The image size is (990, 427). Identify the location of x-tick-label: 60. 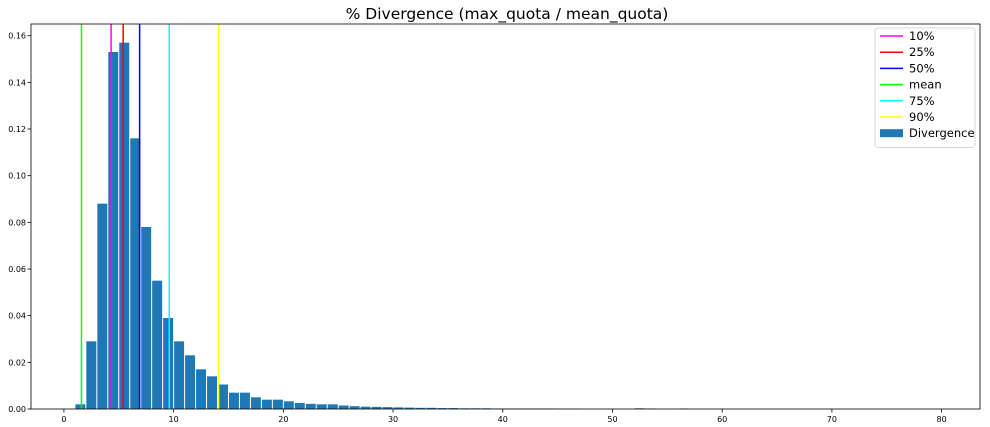
(722, 419).